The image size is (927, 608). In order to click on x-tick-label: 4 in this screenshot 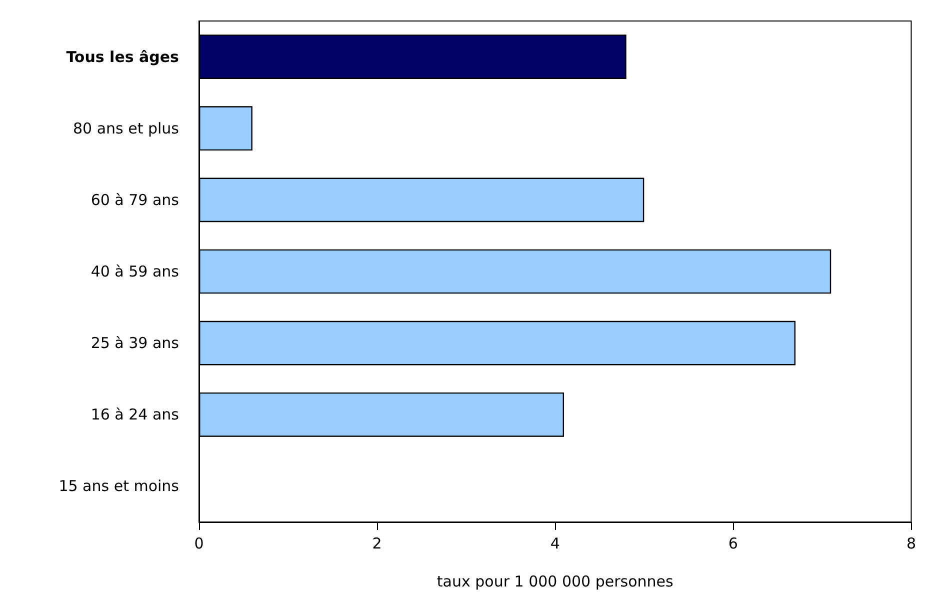, I will do `click(555, 543)`.